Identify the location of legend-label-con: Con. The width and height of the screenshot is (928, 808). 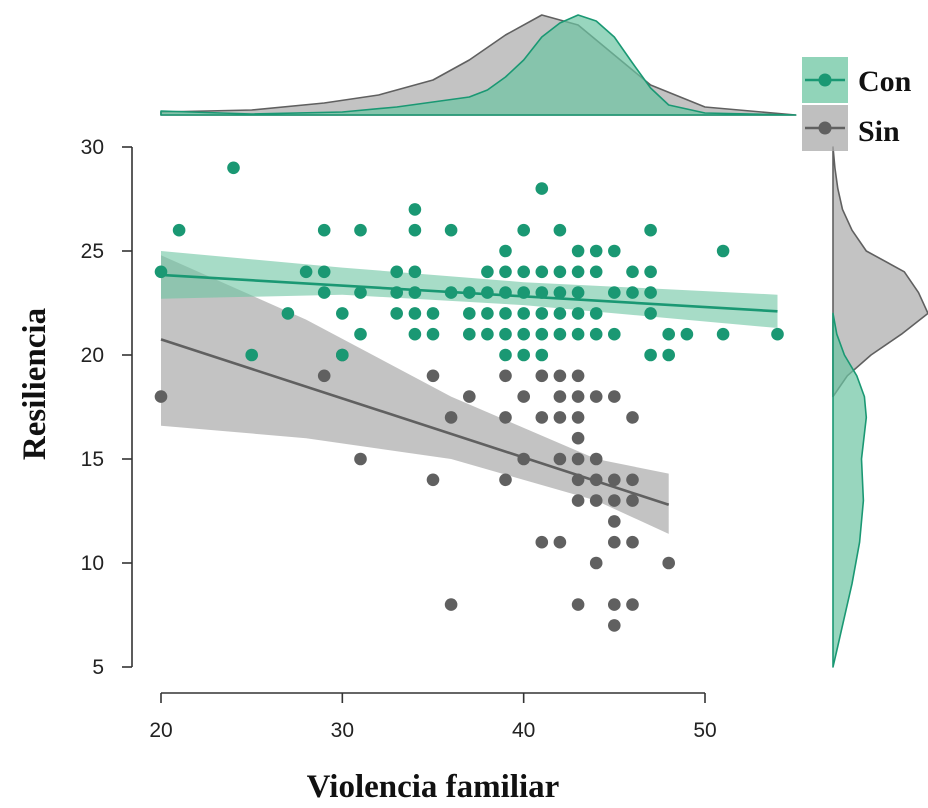
(885, 81).